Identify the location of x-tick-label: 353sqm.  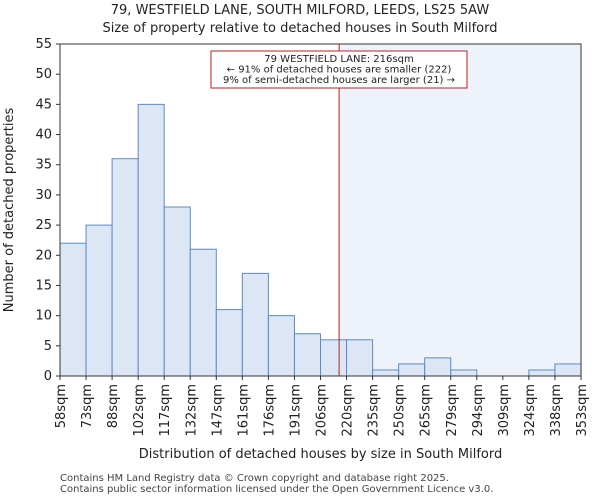
(582, 410).